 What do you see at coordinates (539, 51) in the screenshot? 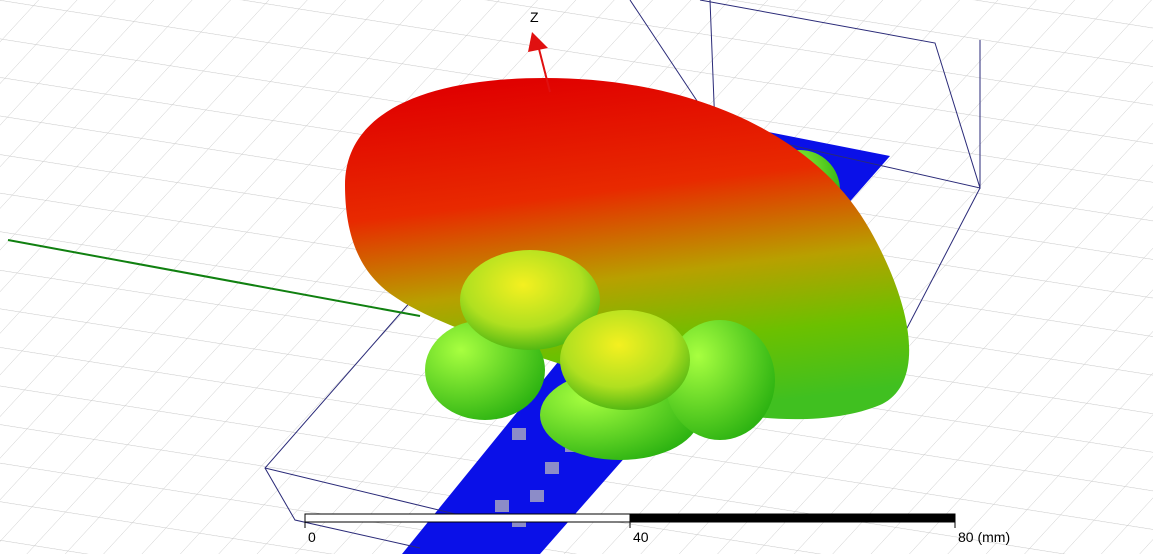
I see `z-axis: Z` at bounding box center [539, 51].